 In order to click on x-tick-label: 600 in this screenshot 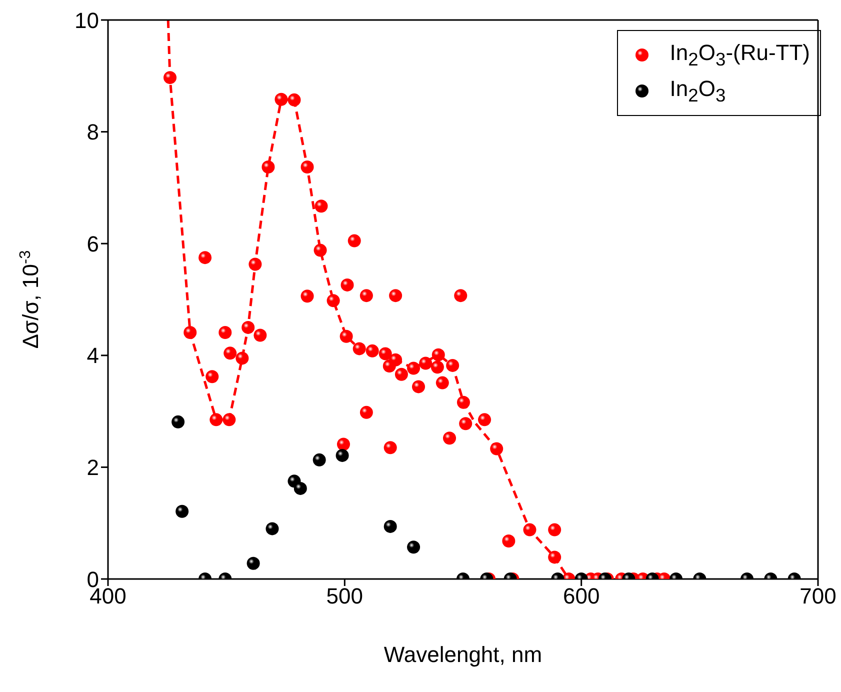, I will do `click(581, 596)`.